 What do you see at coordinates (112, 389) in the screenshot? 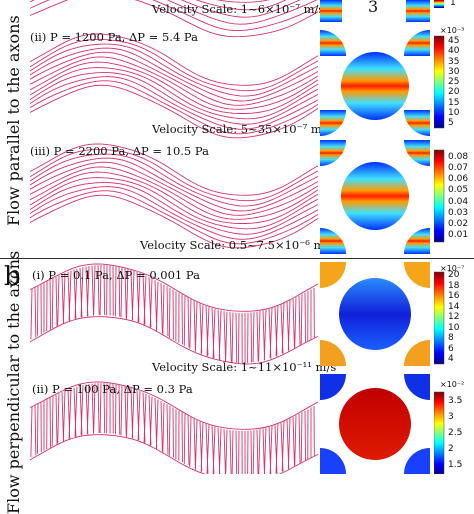
I see `panel-b-case-ii-label: (ii) P = 100 Pa, ΔP = 0.3 Pa` at bounding box center [112, 389].